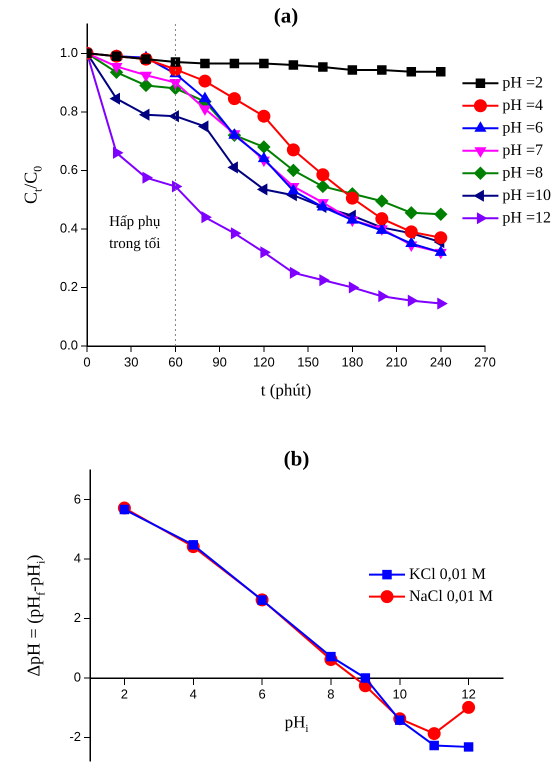  What do you see at coordinates (77, 618) in the screenshot?
I see `y-tick-label: 2` at bounding box center [77, 618].